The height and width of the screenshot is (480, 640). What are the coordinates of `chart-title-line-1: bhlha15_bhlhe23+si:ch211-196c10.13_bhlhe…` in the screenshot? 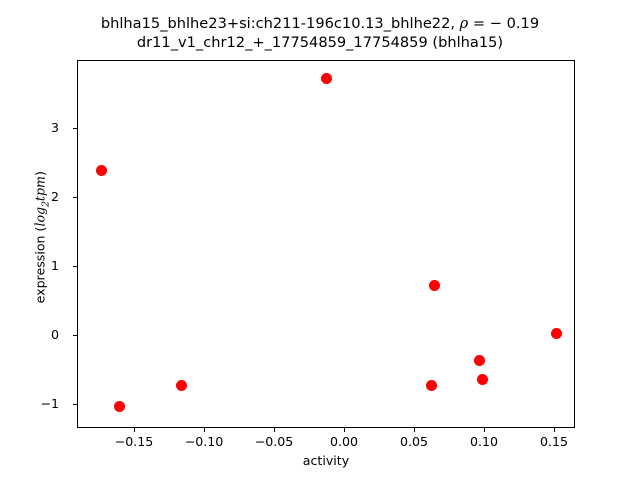 It's located at (320, 23).